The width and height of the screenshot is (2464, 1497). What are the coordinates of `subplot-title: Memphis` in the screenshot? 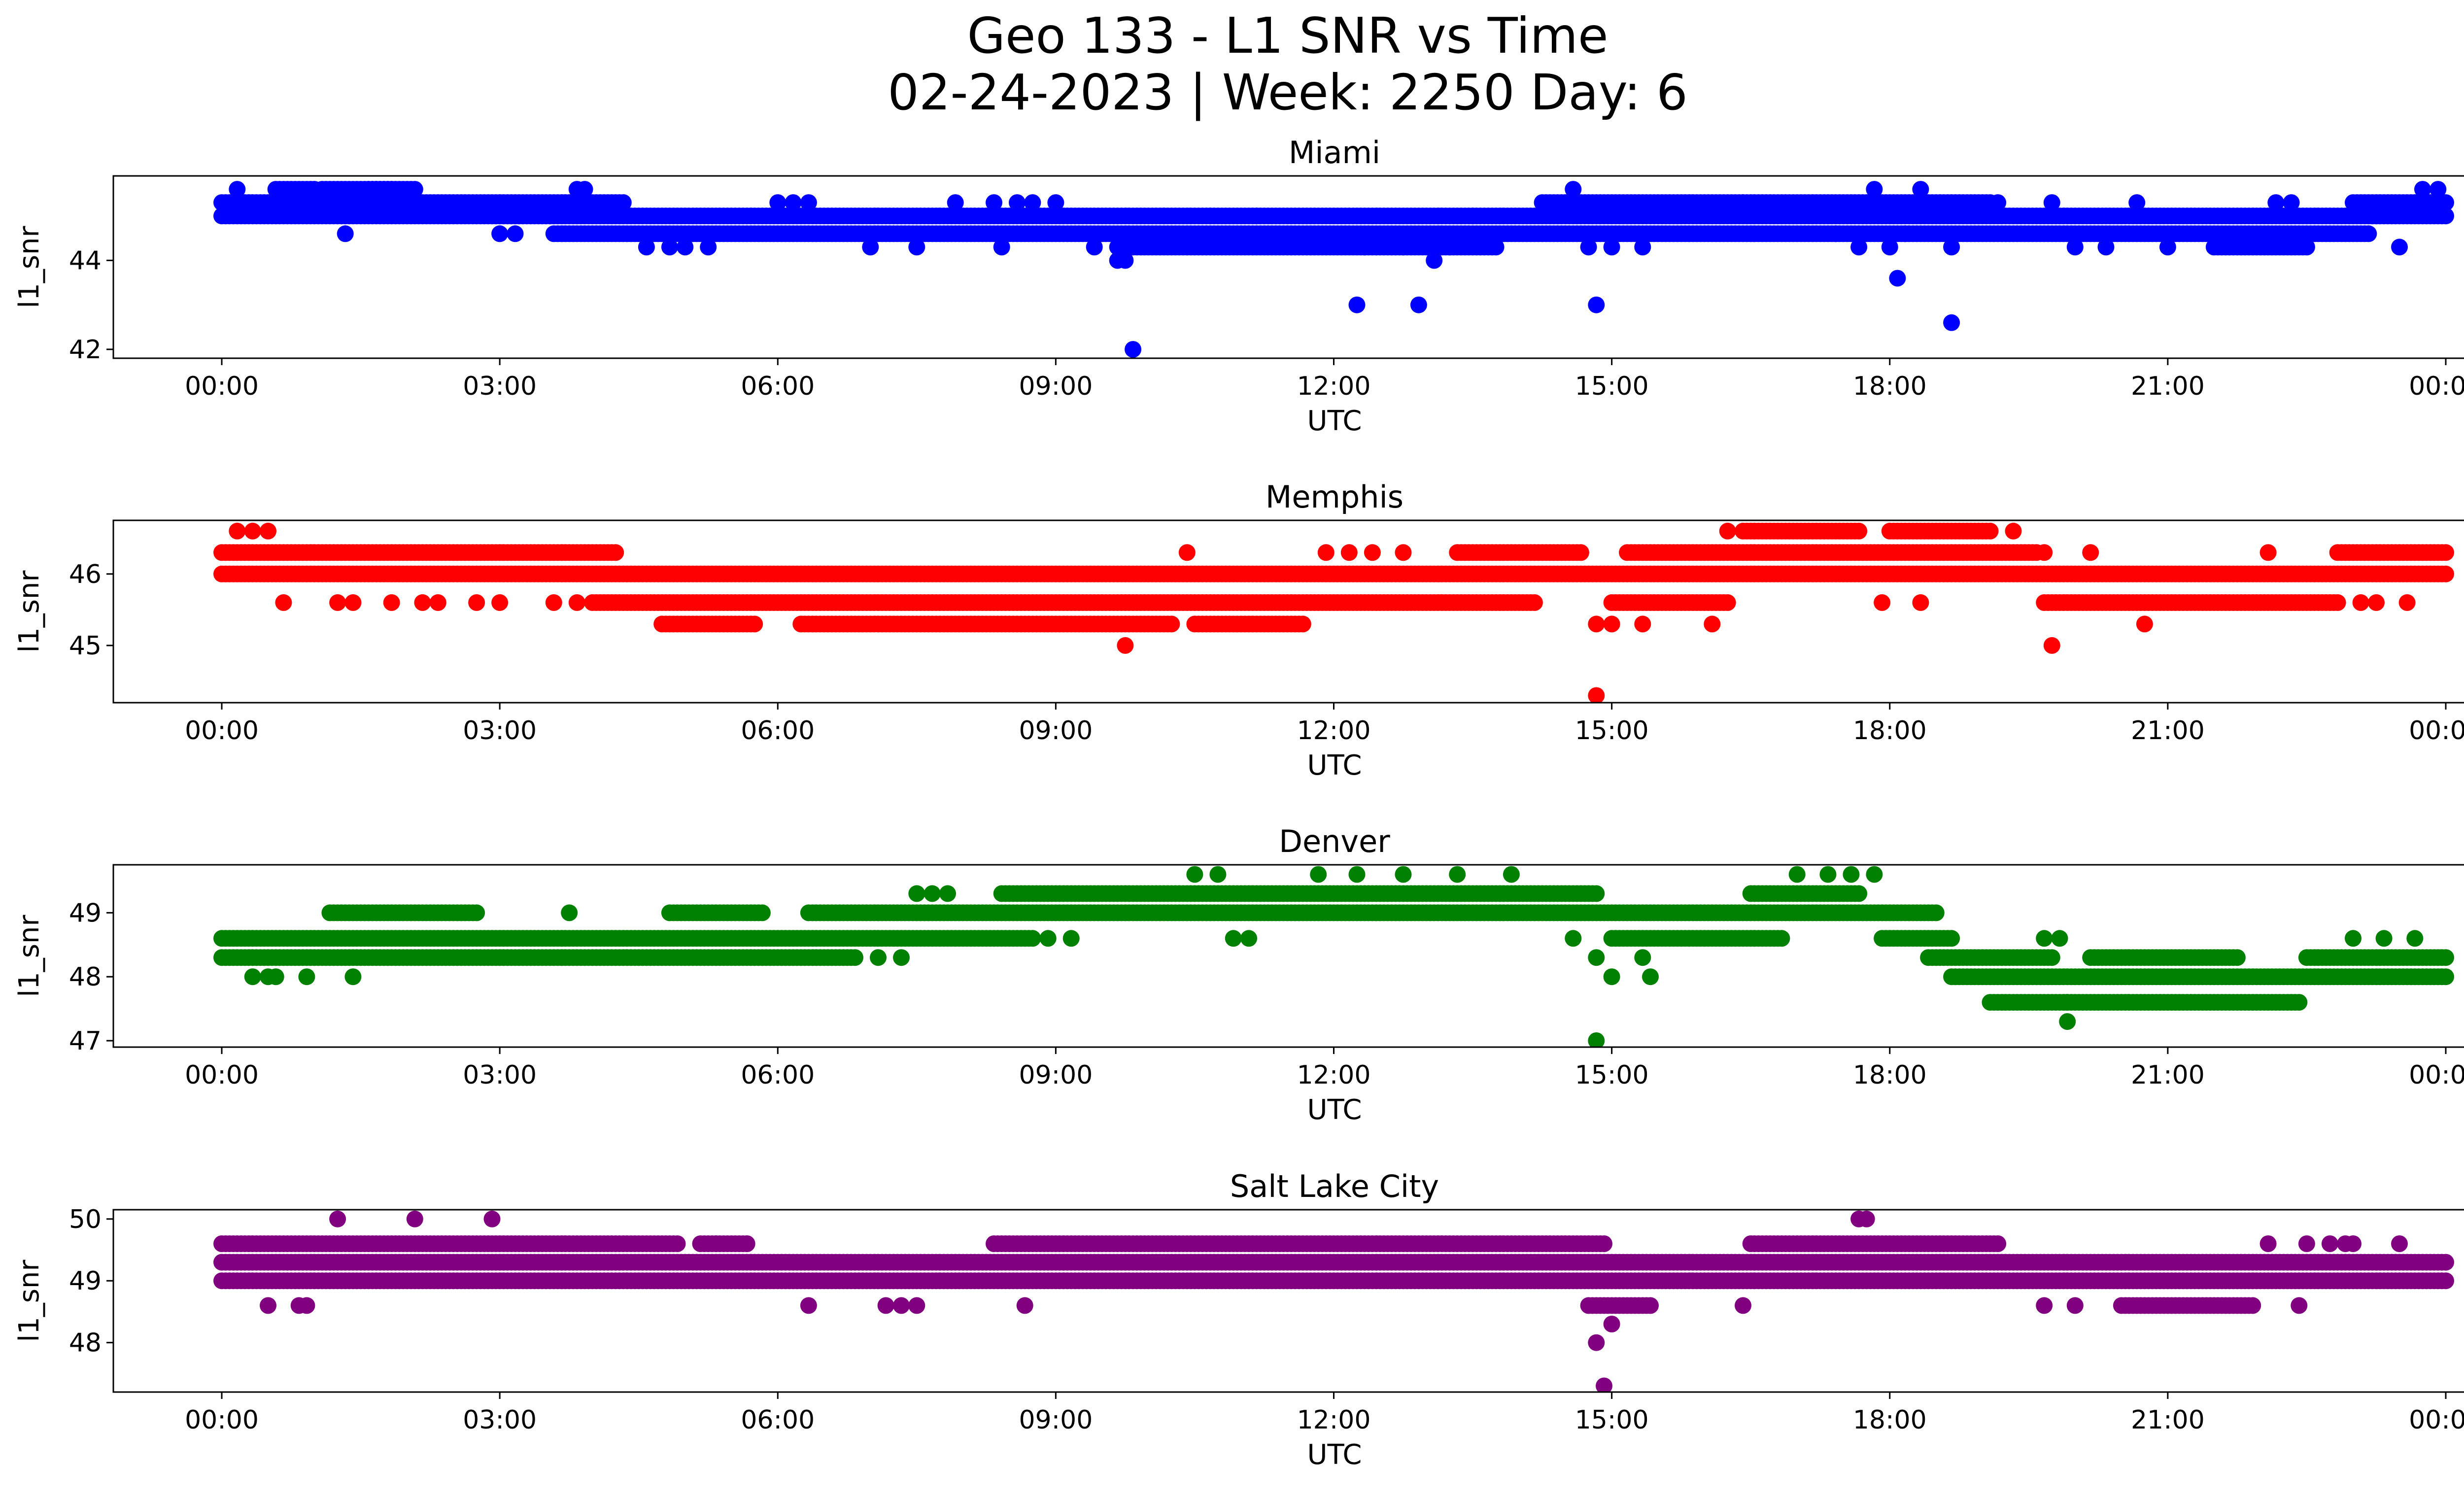 It's located at (1334, 497).